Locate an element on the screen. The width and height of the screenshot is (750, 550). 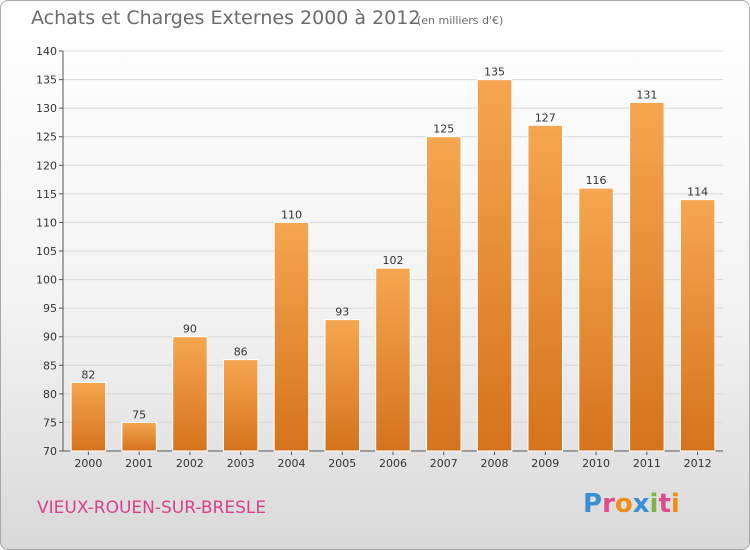
data-label-2002: 90 is located at coordinates (190, 329).